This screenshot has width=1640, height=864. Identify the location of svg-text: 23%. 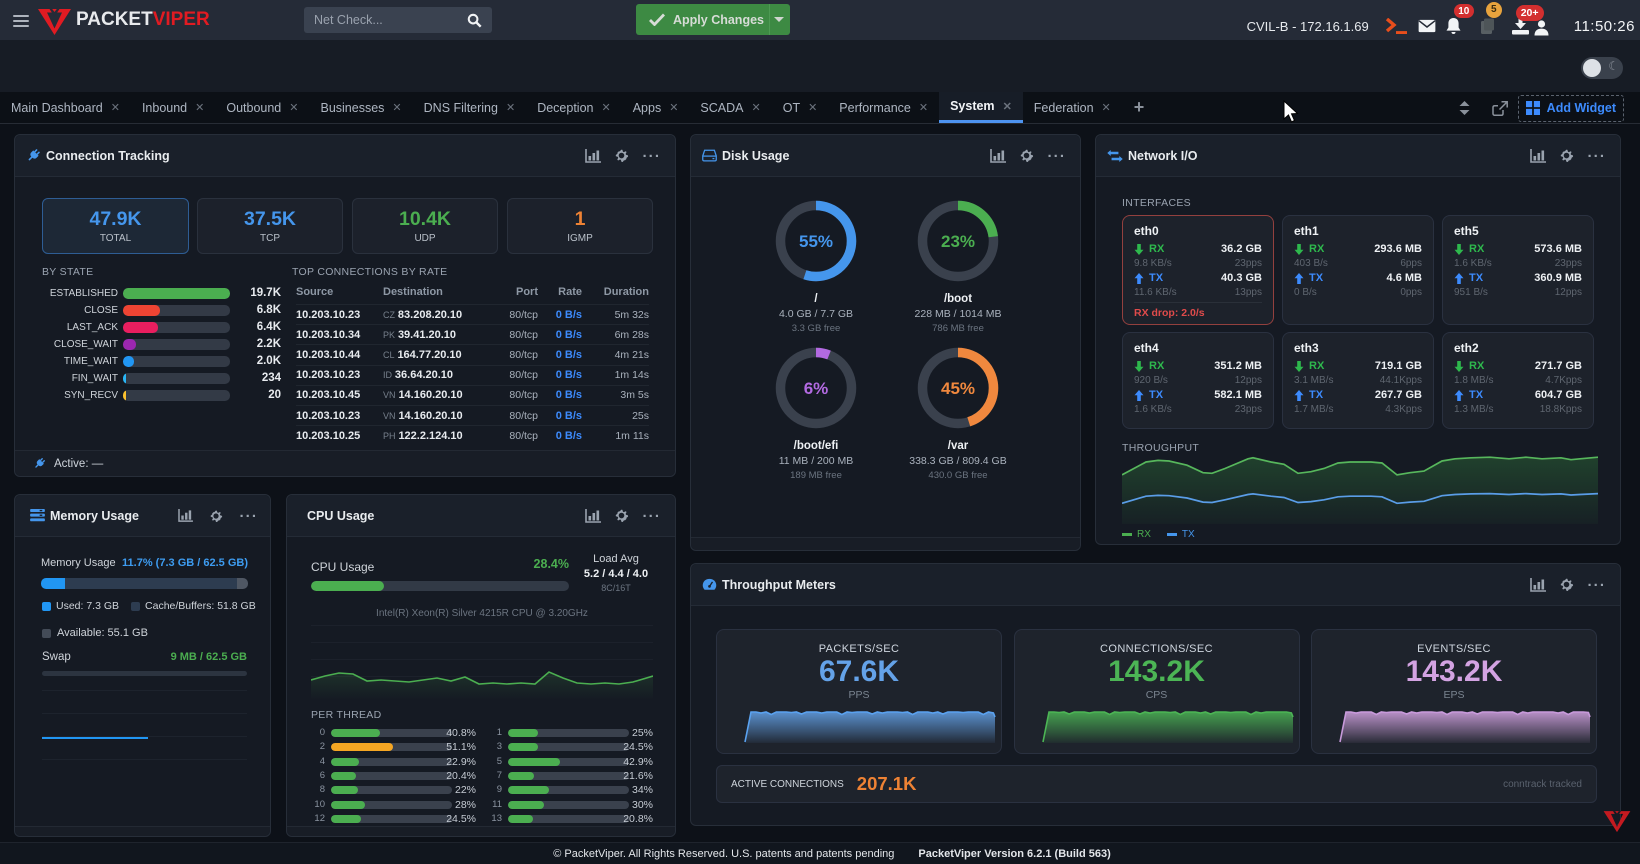
(958, 241).